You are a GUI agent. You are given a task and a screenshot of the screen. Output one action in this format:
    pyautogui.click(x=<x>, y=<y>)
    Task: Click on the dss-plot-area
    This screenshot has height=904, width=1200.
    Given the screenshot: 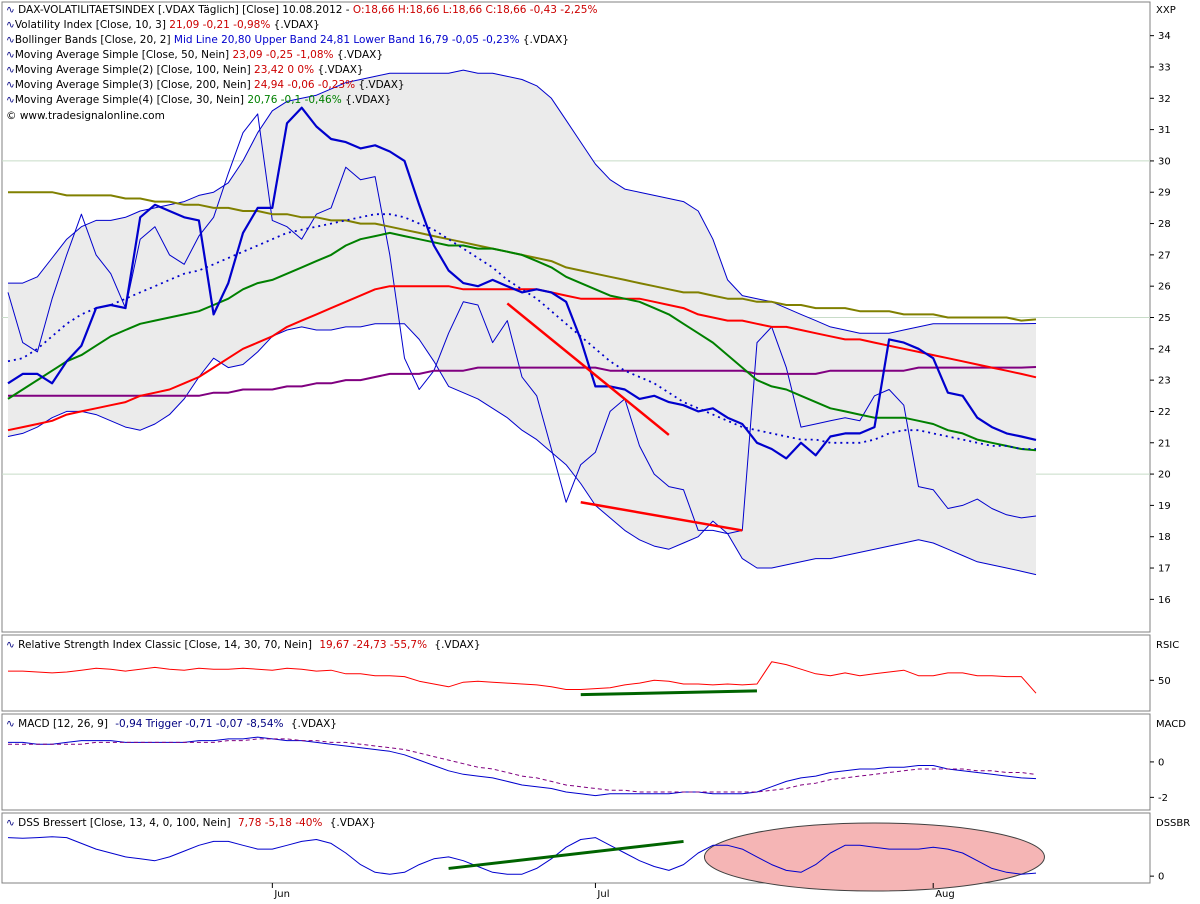 What is the action you would take?
    pyautogui.click(x=526, y=857)
    